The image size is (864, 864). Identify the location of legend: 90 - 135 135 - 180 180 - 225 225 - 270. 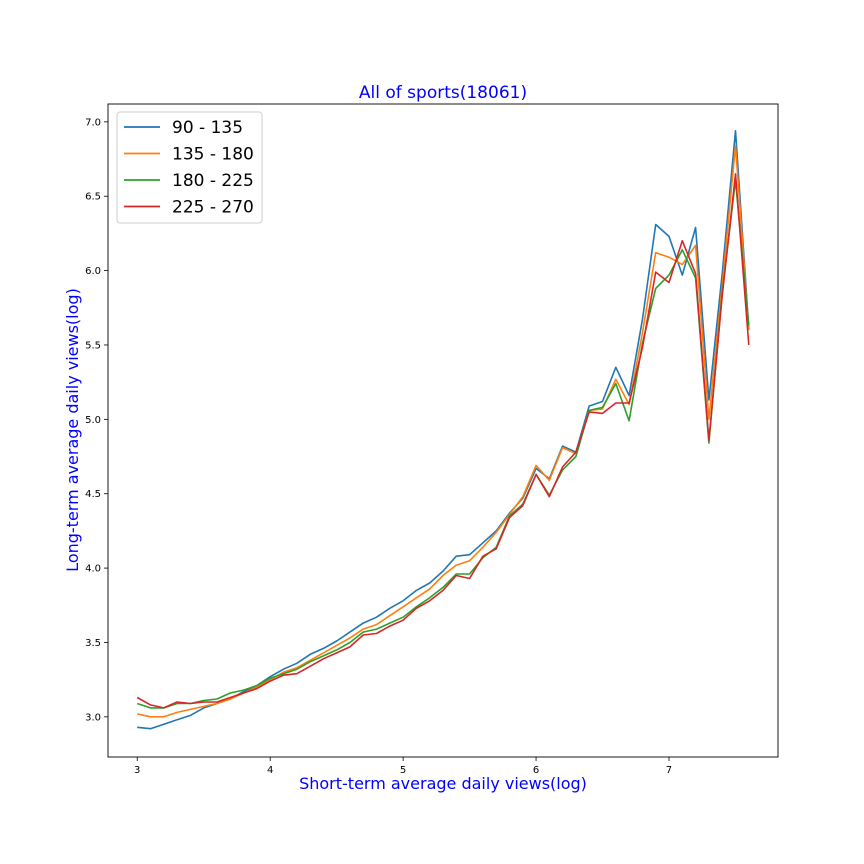
(189, 167).